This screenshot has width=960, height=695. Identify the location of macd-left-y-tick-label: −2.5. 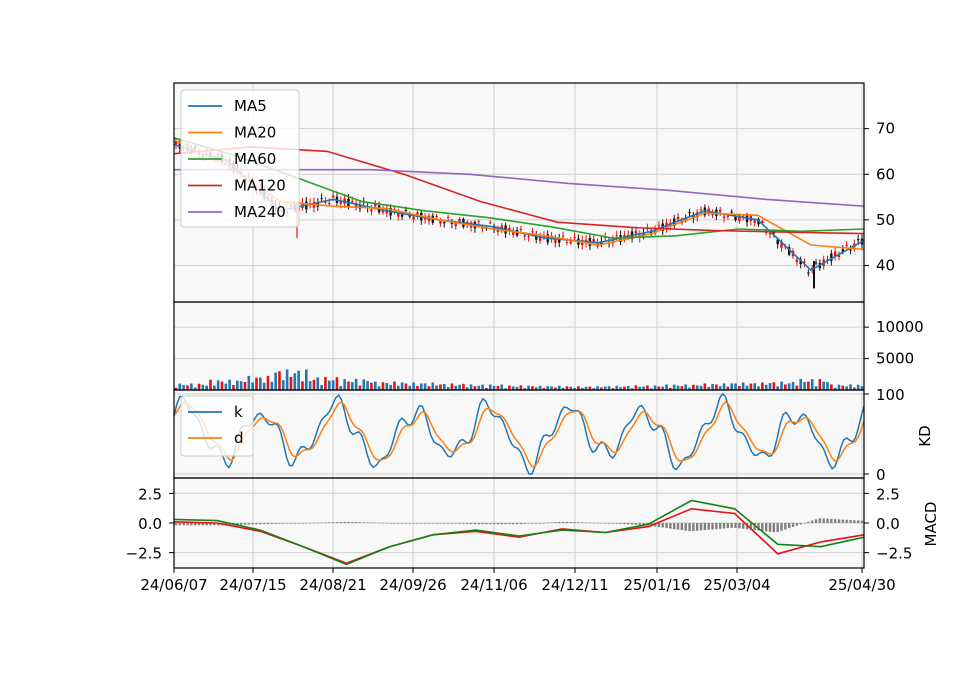
(144, 554).